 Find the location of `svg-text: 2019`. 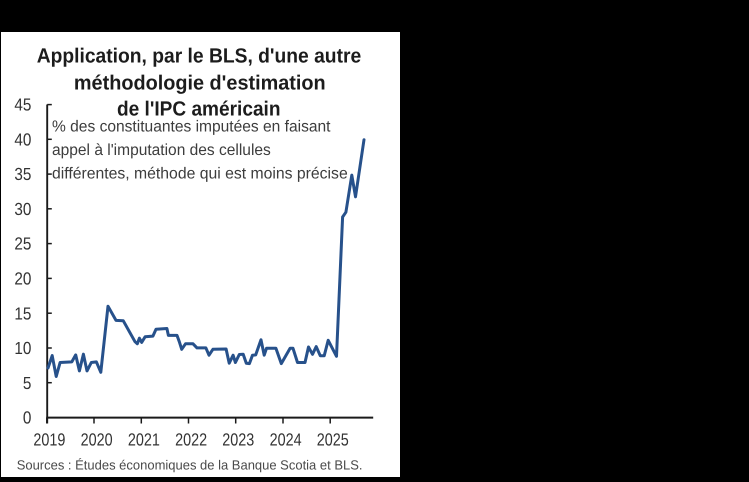

svg-text: 2019 is located at coordinates (49, 440).